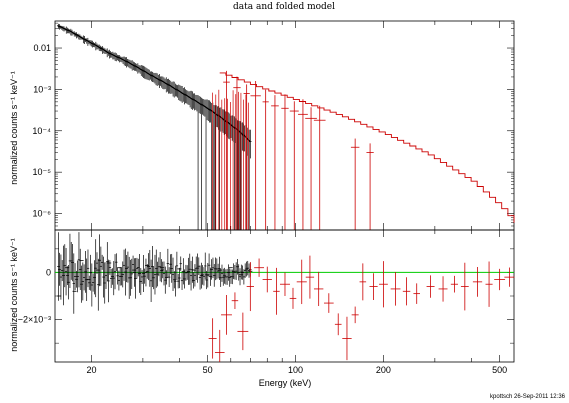 This screenshot has height=403, width=569. What do you see at coordinates (42, 48) in the screenshot?
I see `y-tick-label: 0.01` at bounding box center [42, 48].